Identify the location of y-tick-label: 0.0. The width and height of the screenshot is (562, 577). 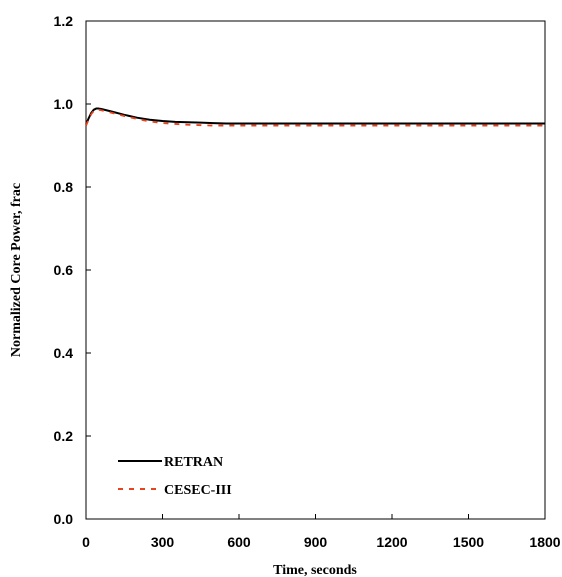
(64, 519).